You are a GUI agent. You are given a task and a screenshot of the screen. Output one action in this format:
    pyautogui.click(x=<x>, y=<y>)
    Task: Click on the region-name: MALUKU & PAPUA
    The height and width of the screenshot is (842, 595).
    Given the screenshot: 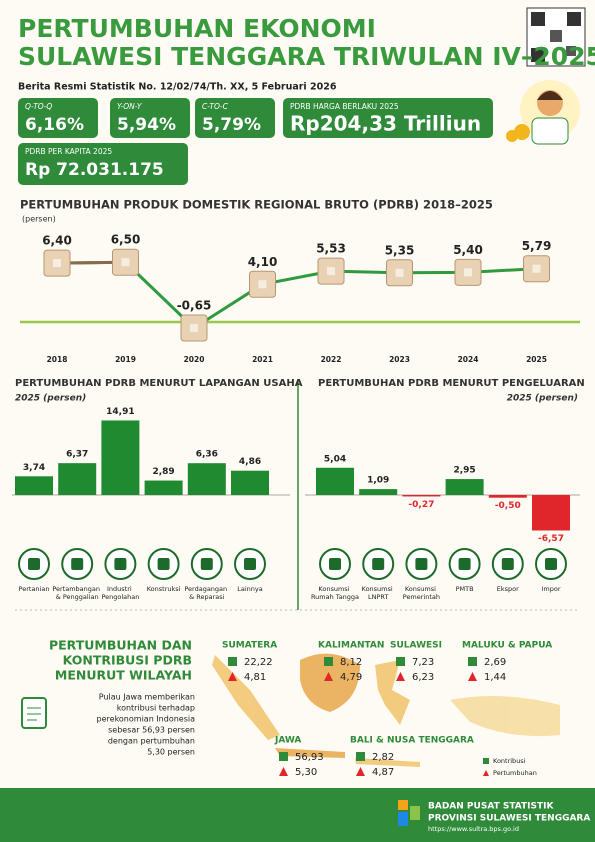 What is the action you would take?
    pyautogui.click(x=507, y=646)
    